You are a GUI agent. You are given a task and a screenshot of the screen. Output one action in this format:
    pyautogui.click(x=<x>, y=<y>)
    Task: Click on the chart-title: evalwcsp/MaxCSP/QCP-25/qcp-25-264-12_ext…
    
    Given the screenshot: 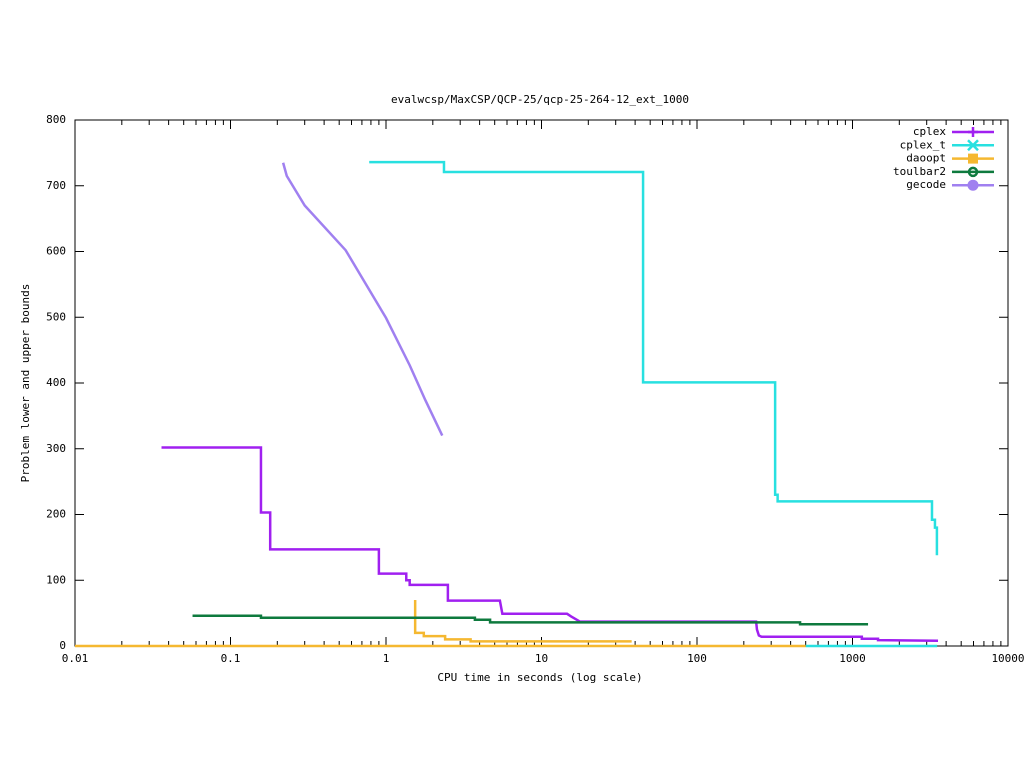 What is the action you would take?
    pyautogui.click(x=540, y=99)
    